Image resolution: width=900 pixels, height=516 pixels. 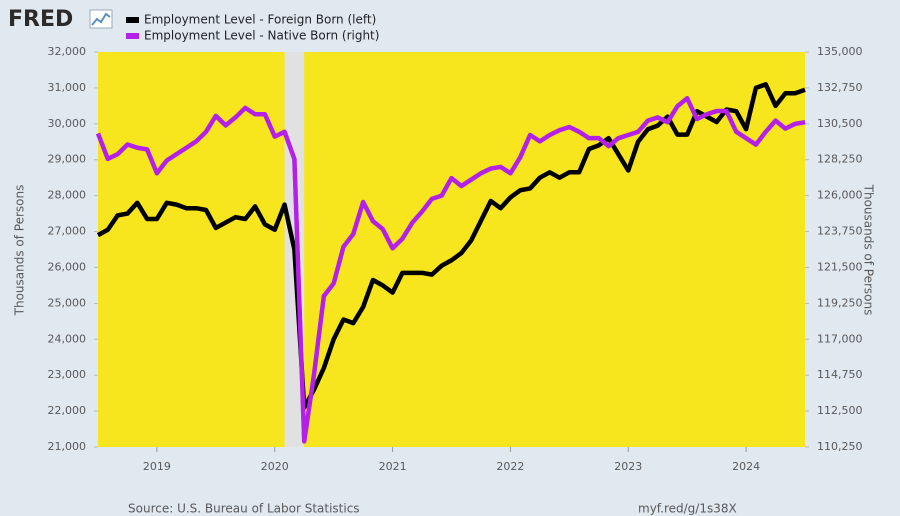 What do you see at coordinates (840, 374) in the screenshot?
I see `y2-tick-label: 114,750` at bounding box center [840, 374].